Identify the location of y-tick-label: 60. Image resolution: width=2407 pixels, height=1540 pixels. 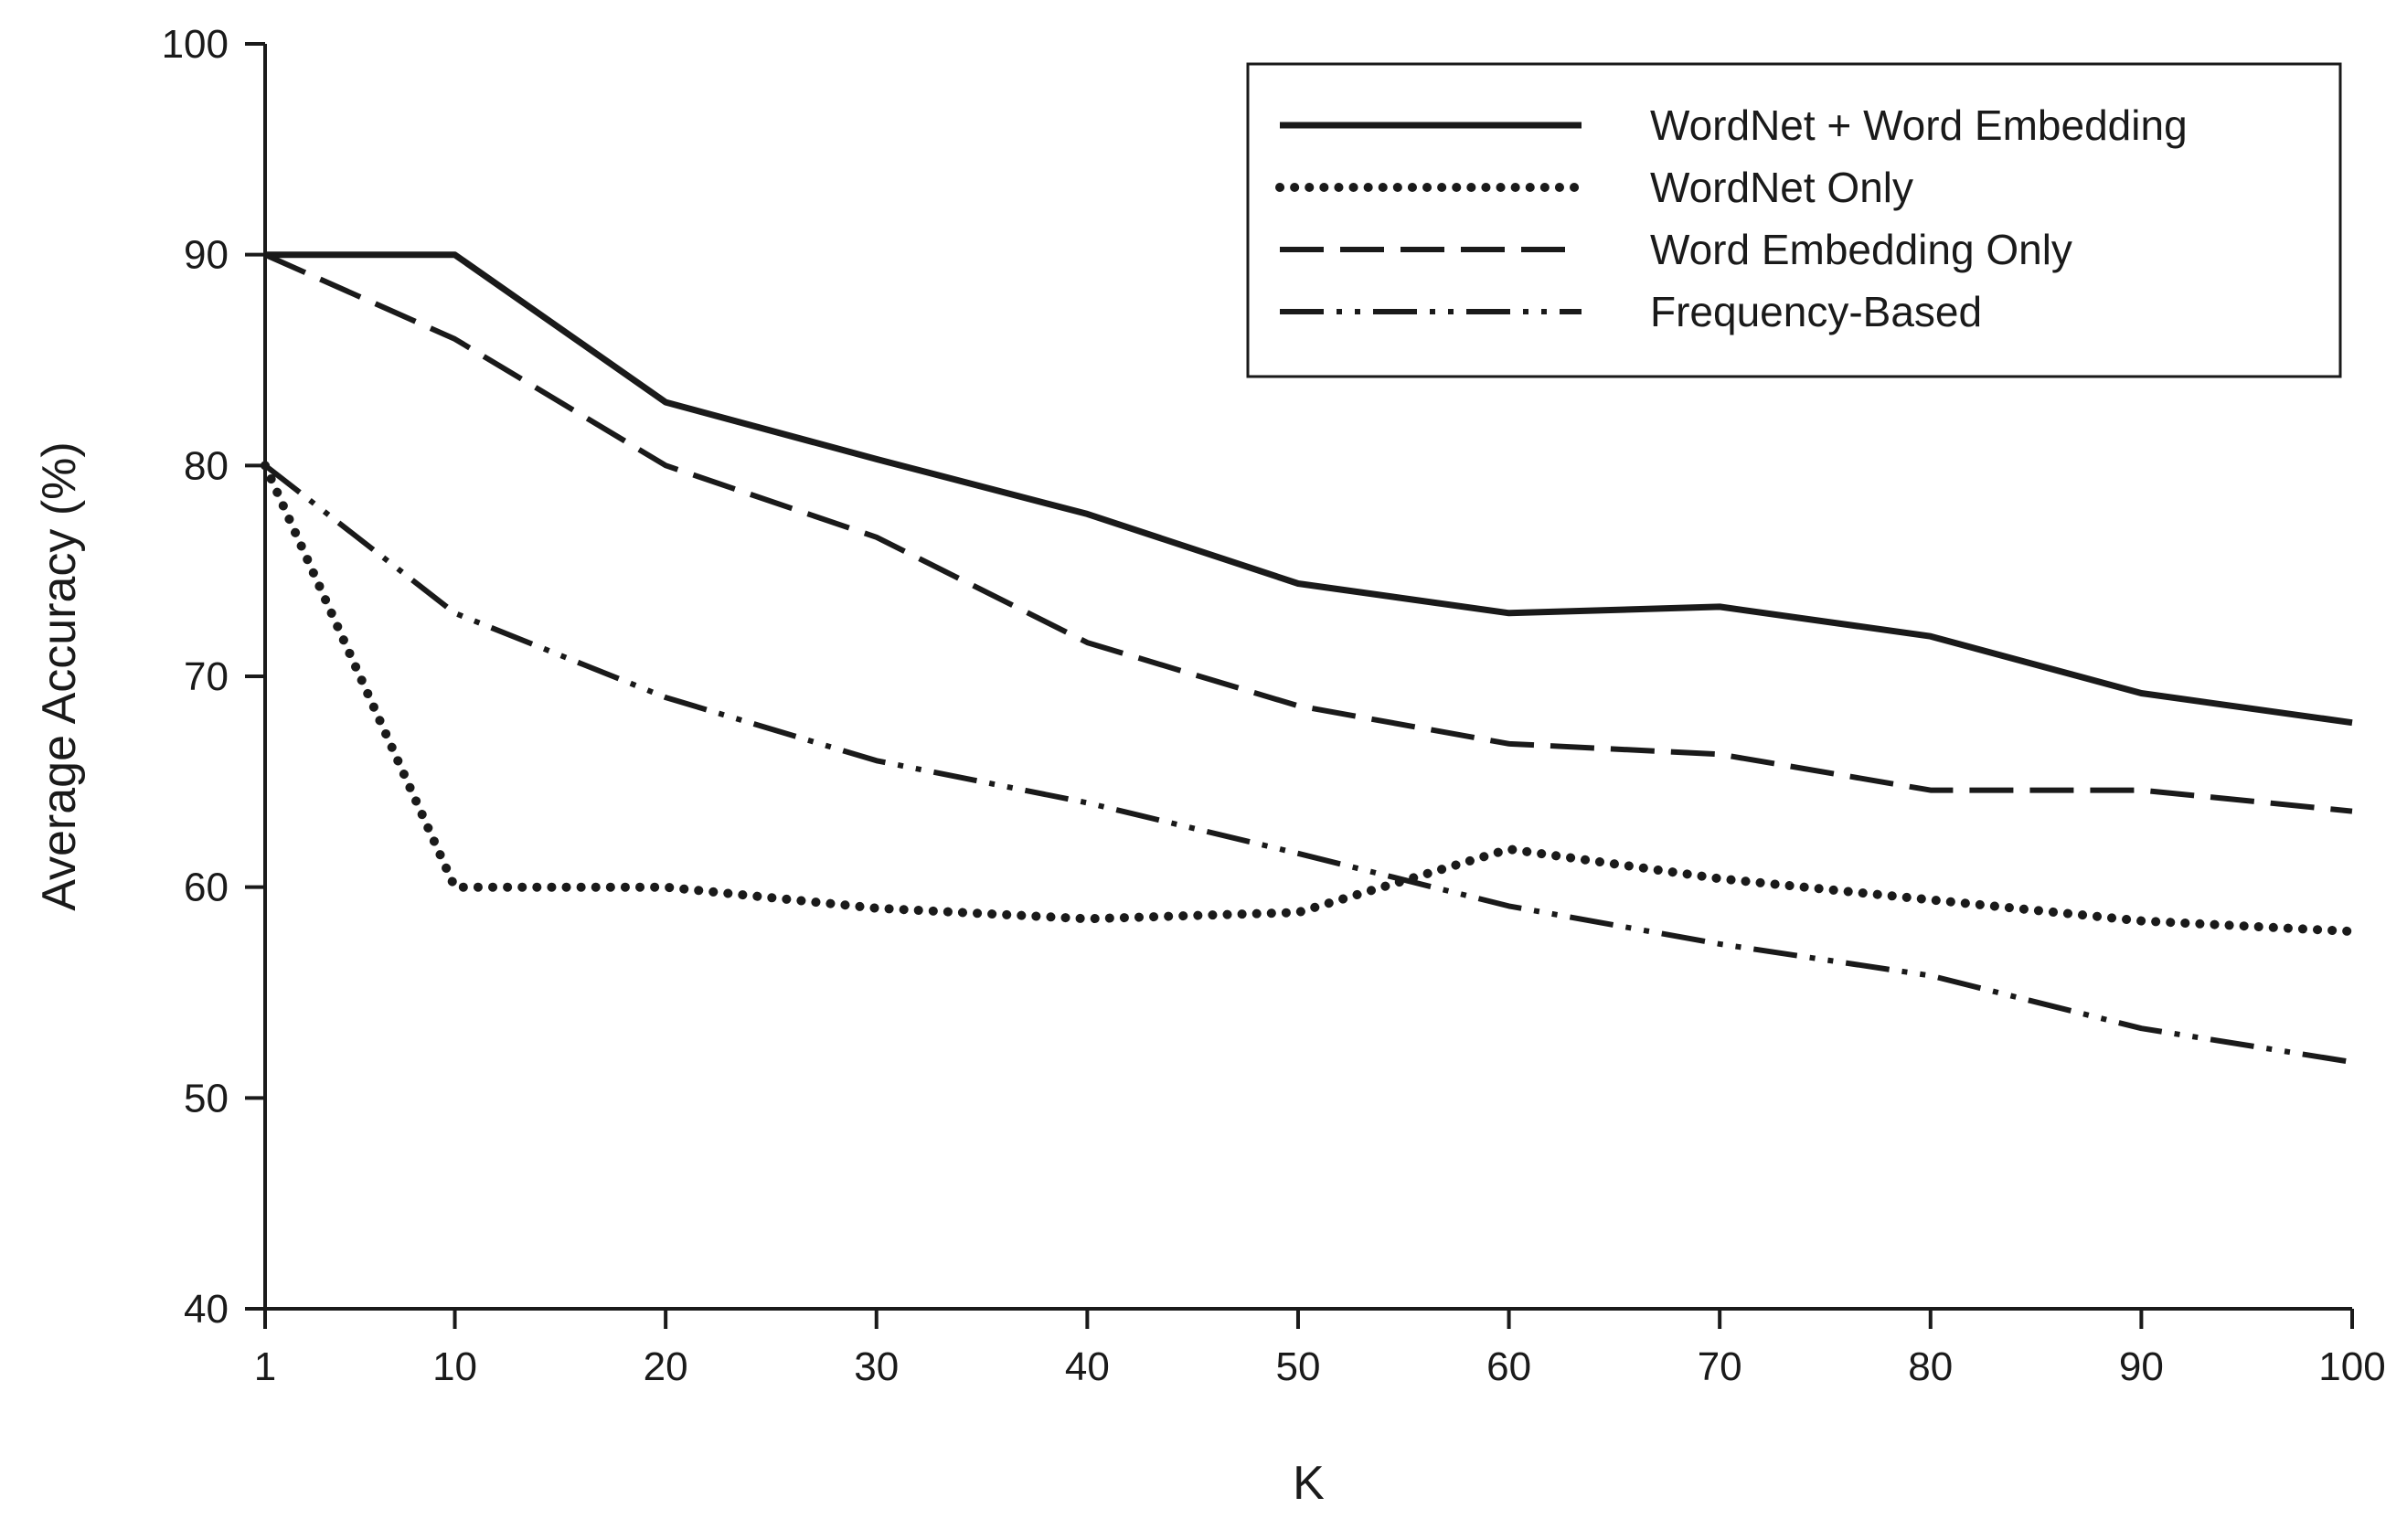
(207, 888).